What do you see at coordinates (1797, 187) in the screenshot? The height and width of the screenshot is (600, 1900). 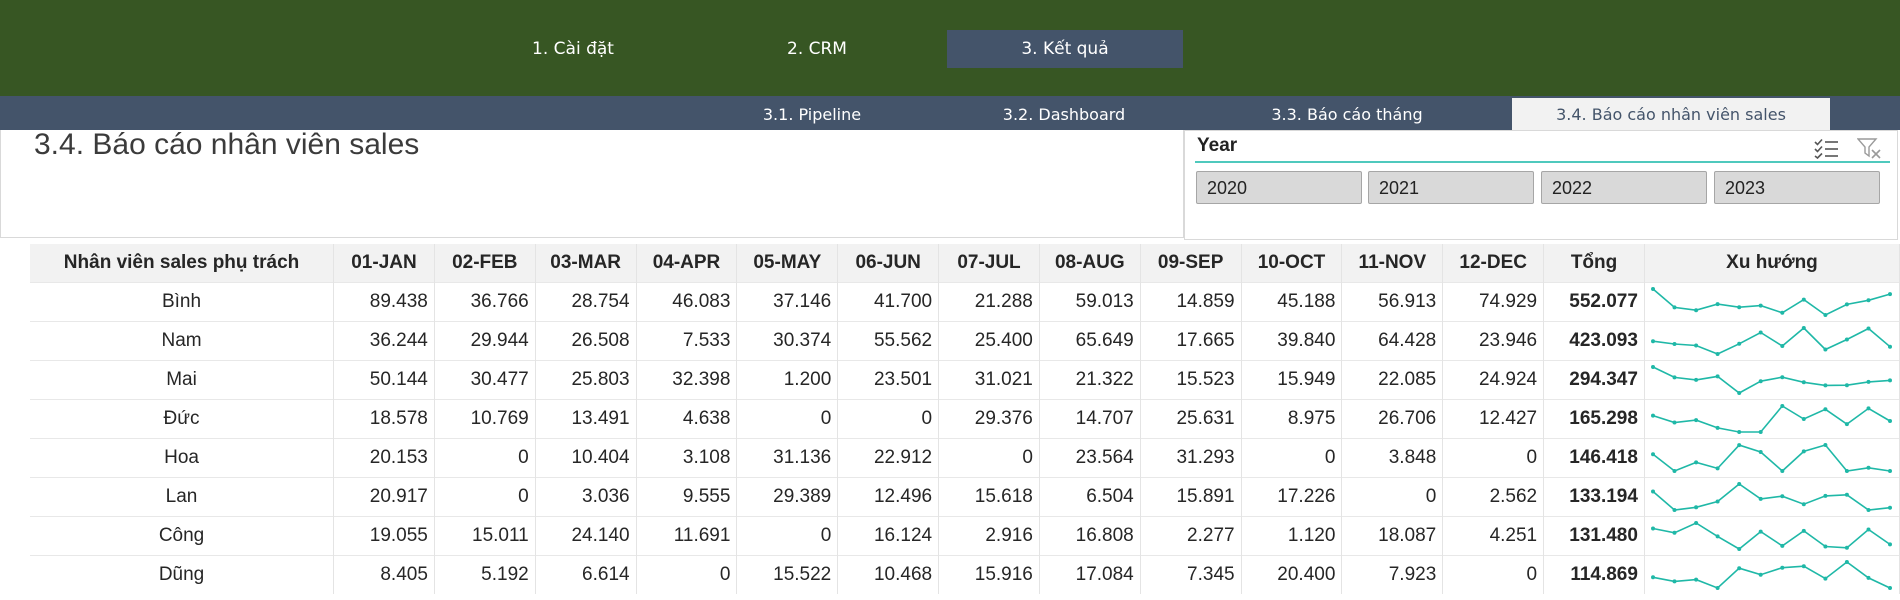 I see `slicer-option-2023: 2023` at bounding box center [1797, 187].